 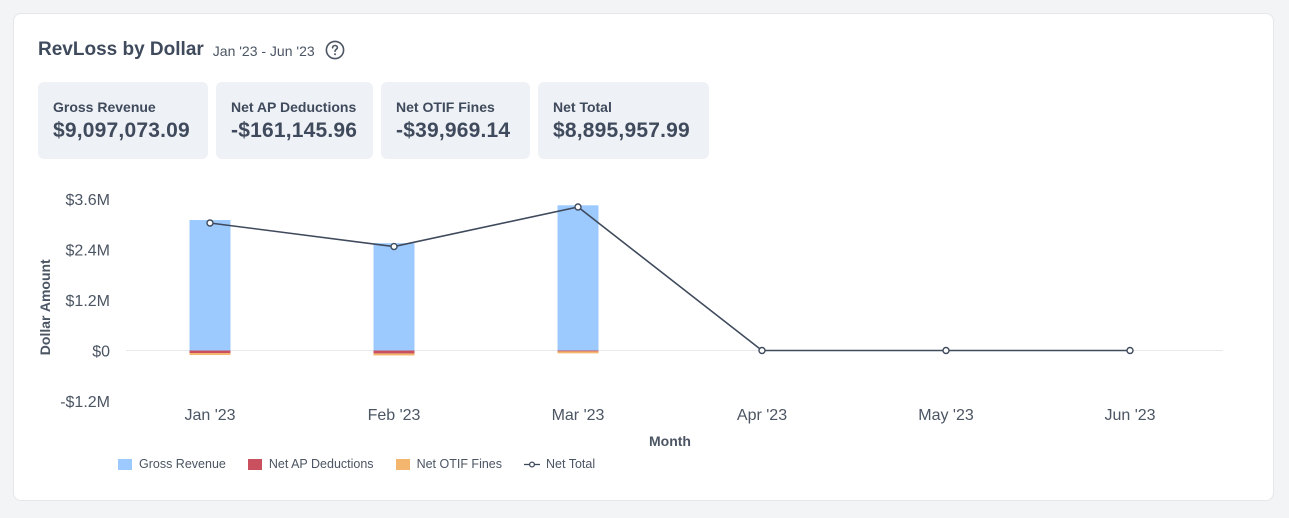 What do you see at coordinates (121, 49) in the screenshot?
I see `page-title: RevLoss by Dollar` at bounding box center [121, 49].